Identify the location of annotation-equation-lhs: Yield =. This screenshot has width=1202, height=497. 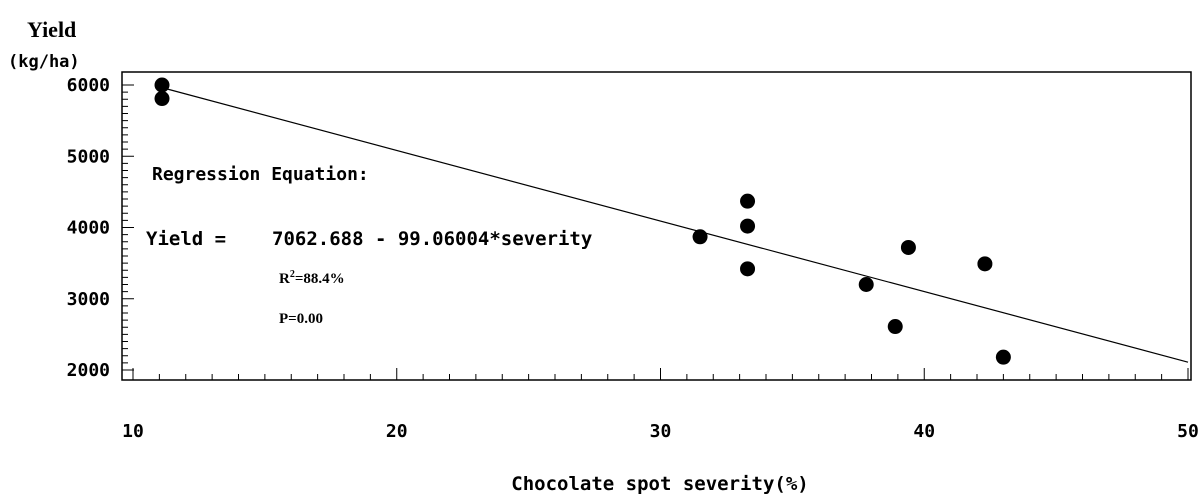
(186, 239).